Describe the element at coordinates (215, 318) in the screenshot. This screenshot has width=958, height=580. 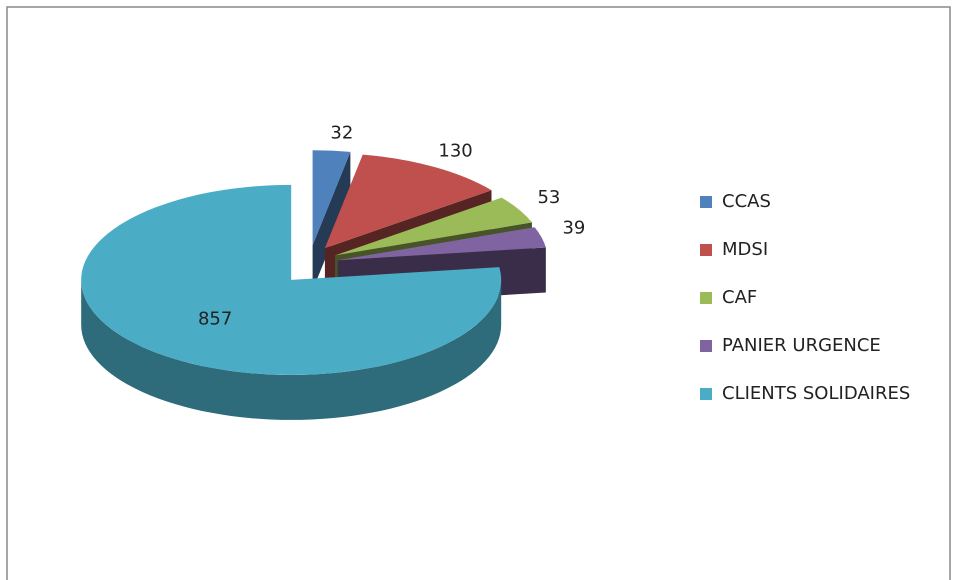
I see `data-label: 857` at that location.